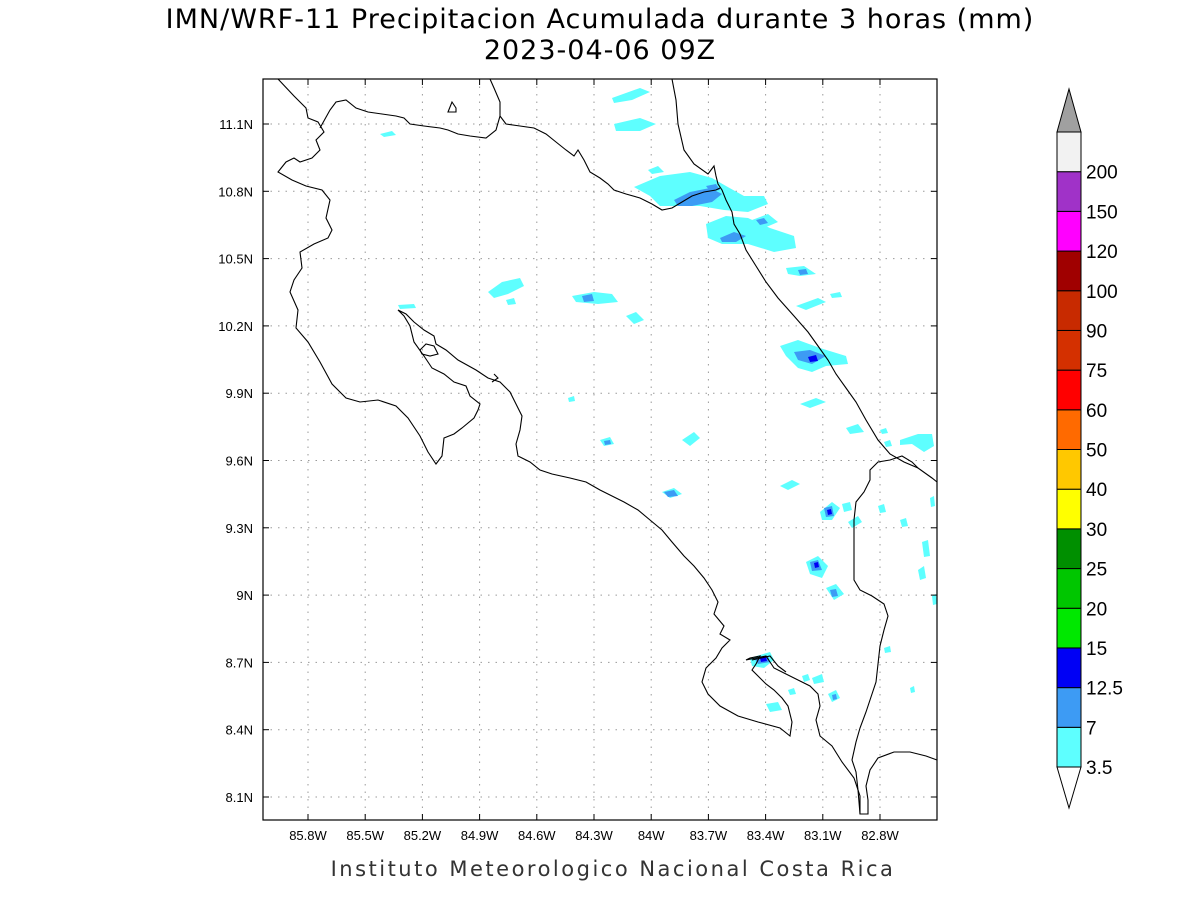 This screenshot has height=900, width=1200. I want to click on colorbar-upper-arrow, so click(1069, 110).